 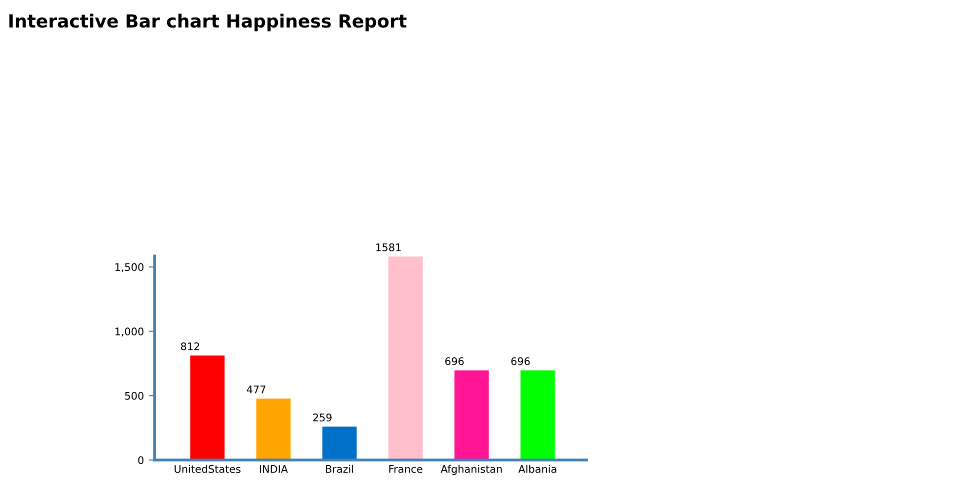 I want to click on data-label: 1581, so click(x=388, y=247).